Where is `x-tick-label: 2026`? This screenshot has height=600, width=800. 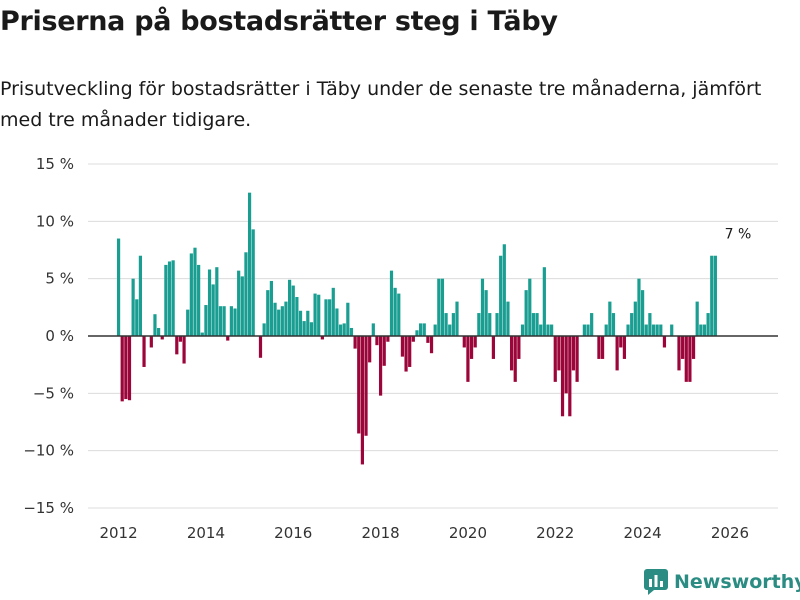
x-tick-label: 2026 is located at coordinates (730, 533).